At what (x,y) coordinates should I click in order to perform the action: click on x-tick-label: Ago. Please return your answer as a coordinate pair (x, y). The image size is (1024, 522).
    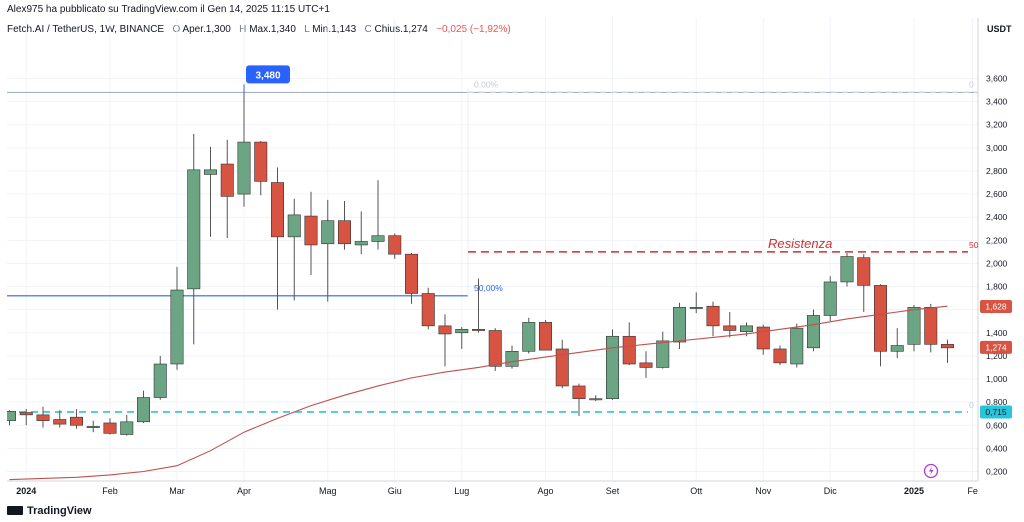
    Looking at the image, I should click on (545, 491).